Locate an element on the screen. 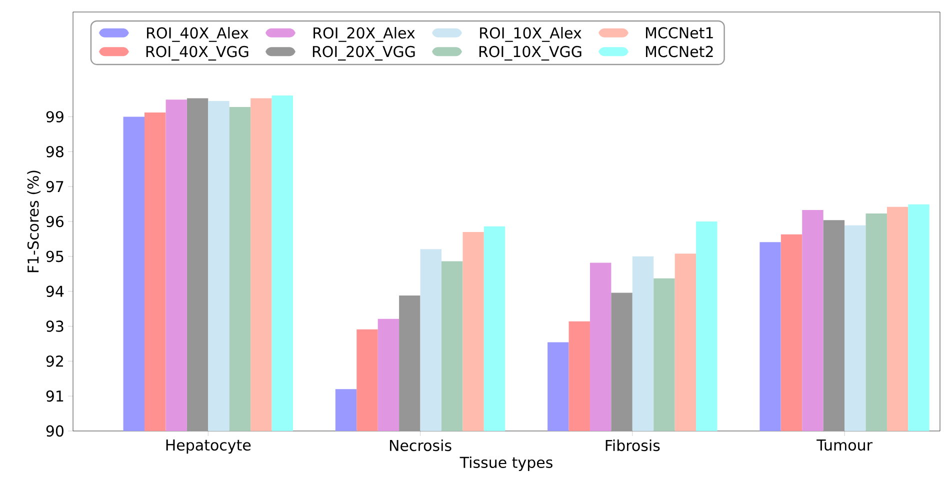 This screenshot has width=944, height=486. y-tick-label: 93 is located at coordinates (55, 326).